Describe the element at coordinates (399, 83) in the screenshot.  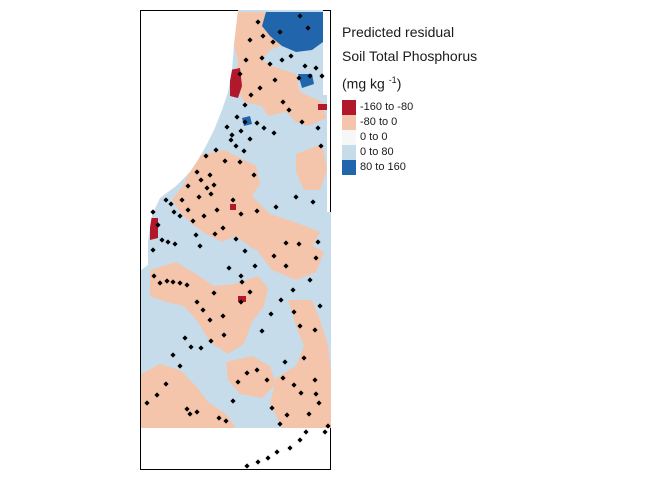
I see `legend-unit-suffix: )` at that location.